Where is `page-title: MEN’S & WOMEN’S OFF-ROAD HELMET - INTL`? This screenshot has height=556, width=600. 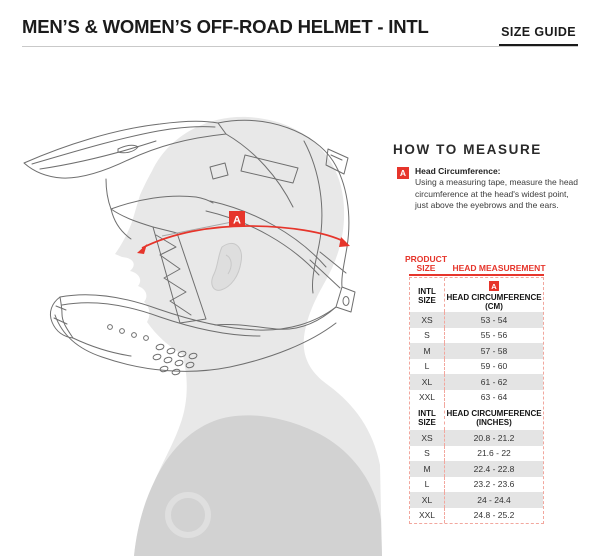 page-title: MEN’S & WOMEN’S OFF-ROAD HELMET - INTL is located at coordinates (225, 26).